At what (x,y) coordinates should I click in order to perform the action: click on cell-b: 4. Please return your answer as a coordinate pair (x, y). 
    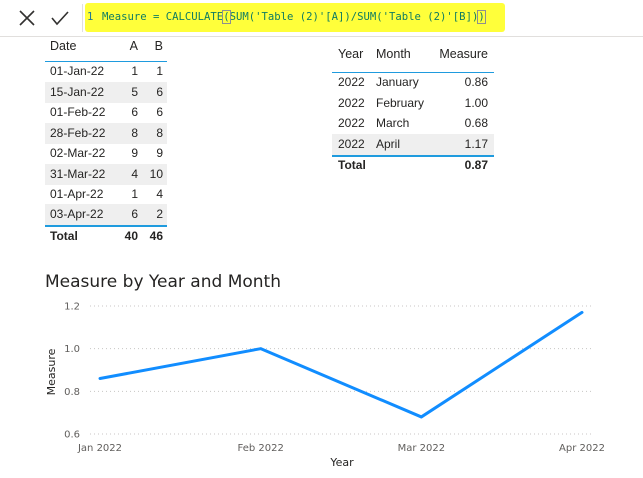
    Looking at the image, I should click on (159, 194).